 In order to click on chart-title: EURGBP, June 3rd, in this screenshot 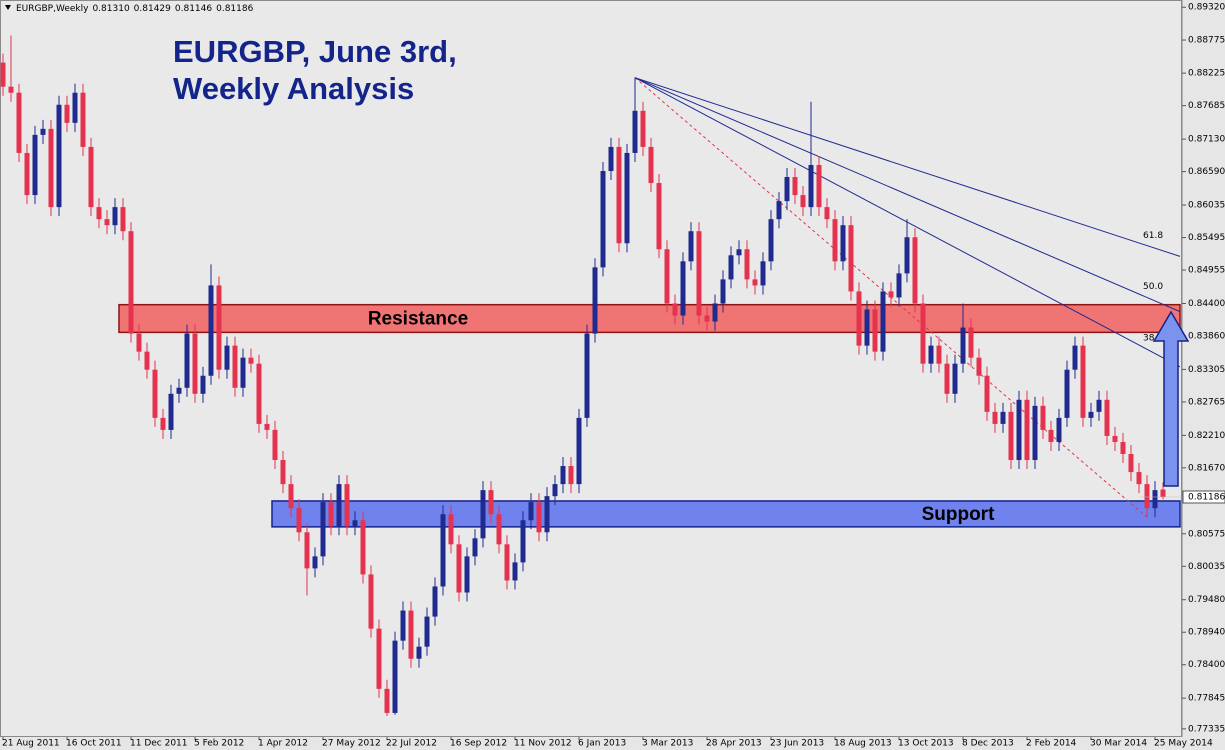, I will do `click(315, 51)`.